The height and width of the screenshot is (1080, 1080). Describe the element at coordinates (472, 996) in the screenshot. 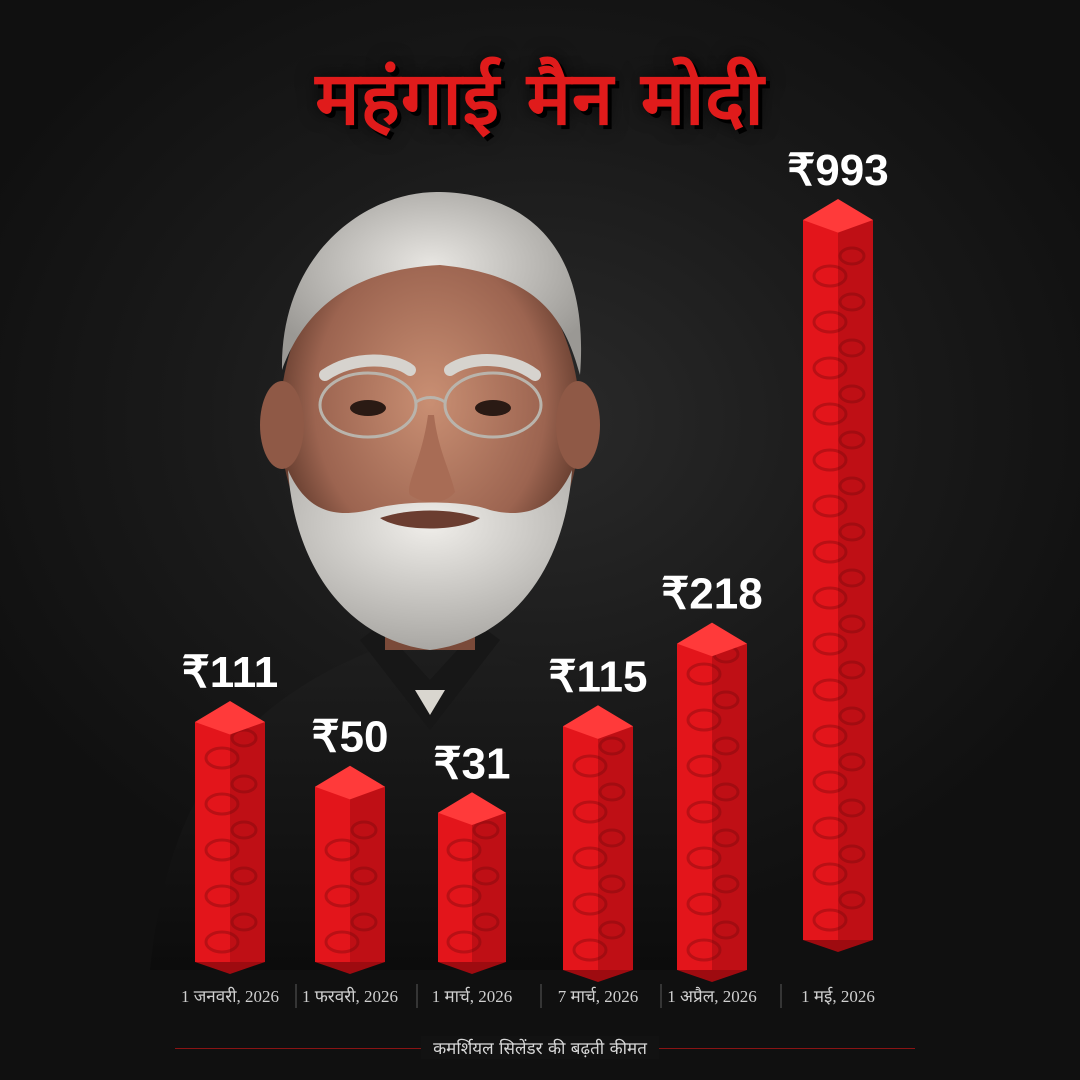

I see `date-label-3: 1 मार्च, 2026` at that location.